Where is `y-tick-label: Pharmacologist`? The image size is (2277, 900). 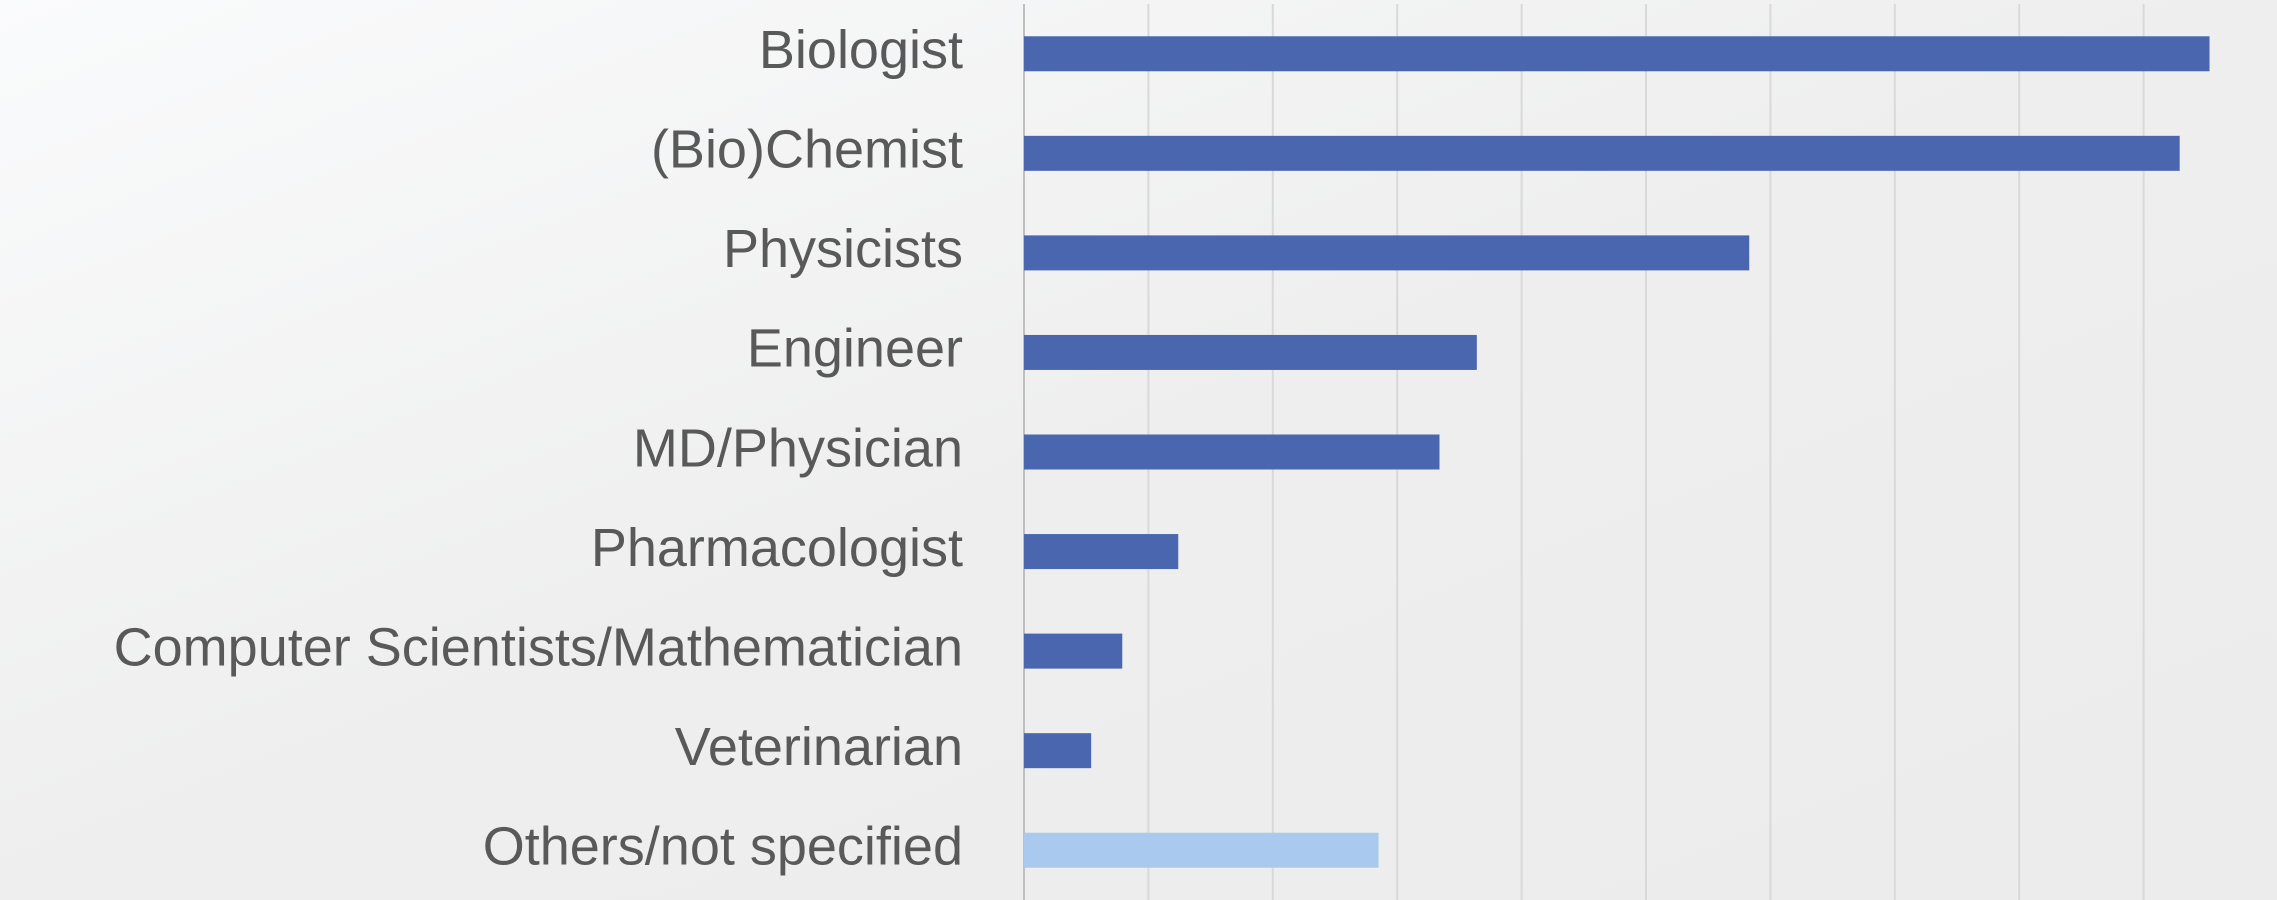 y-tick-label: Pharmacologist is located at coordinates (777, 548).